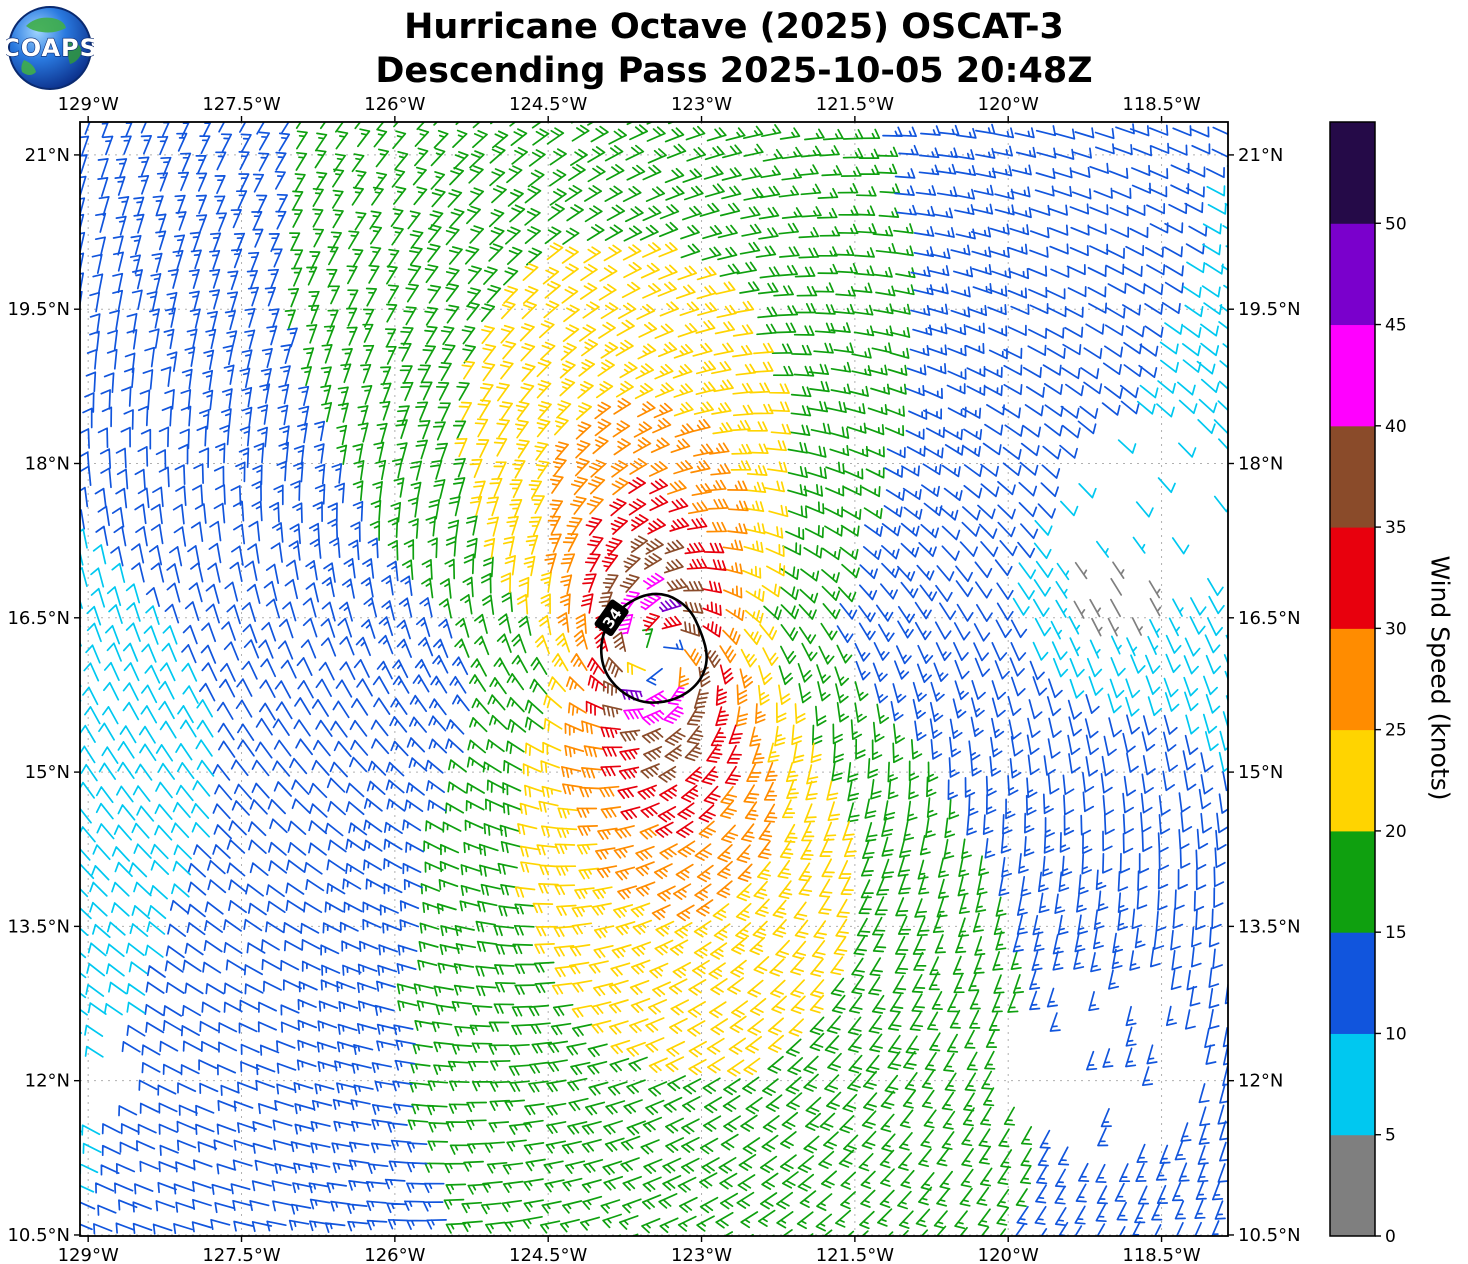  Describe the element at coordinates (548, 1254) in the screenshot. I see `lon-tick-label-bottom: 124.5°W` at that location.